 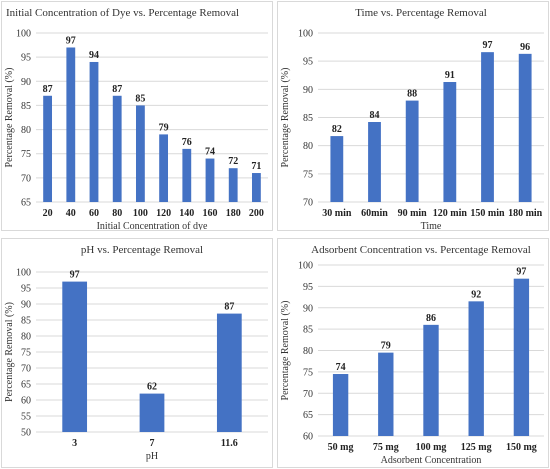 What do you see at coordinates (525, 213) in the screenshot?
I see `x-tick-label: 180 min` at bounding box center [525, 213].